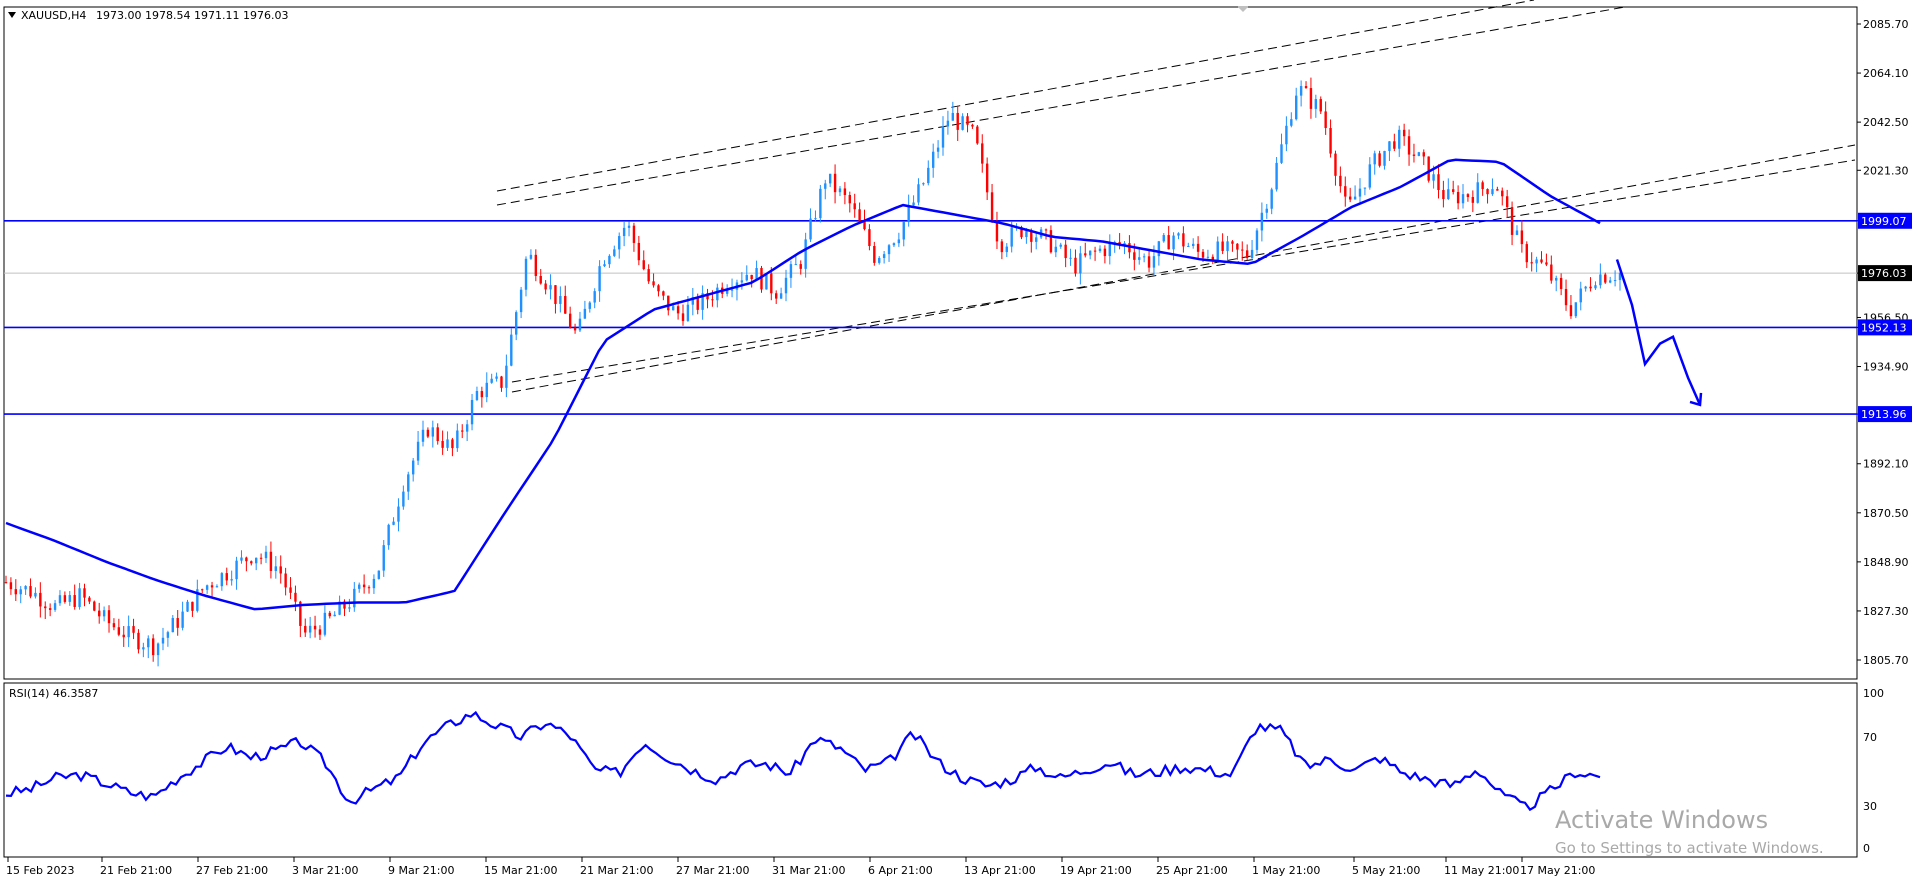 This screenshot has height=883, width=1920. Describe the element at coordinates (1886, 122) in the screenshot. I see `price-tick-label: 2042.50` at that location.